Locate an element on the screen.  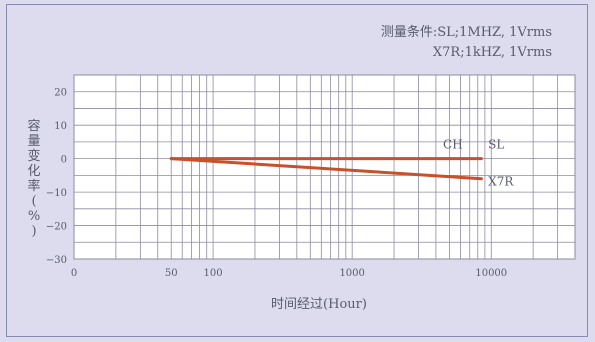
series-lines is located at coordinates (326, 169).